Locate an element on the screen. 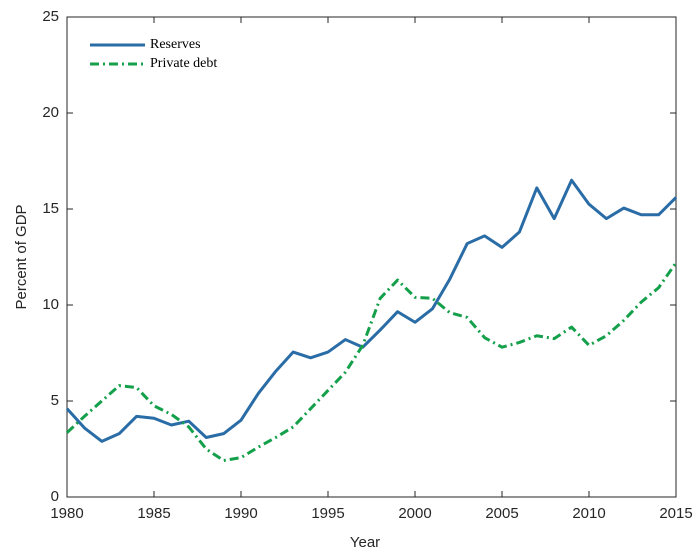  x-tick-label: 1985 is located at coordinates (153, 513).